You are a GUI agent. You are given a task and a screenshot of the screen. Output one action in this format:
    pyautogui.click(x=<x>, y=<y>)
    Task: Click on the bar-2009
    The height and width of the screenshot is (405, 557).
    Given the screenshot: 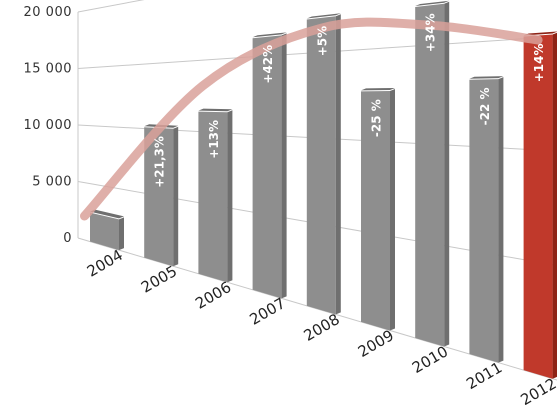 What is the action you would take?
    pyautogui.click(x=375, y=211)
    